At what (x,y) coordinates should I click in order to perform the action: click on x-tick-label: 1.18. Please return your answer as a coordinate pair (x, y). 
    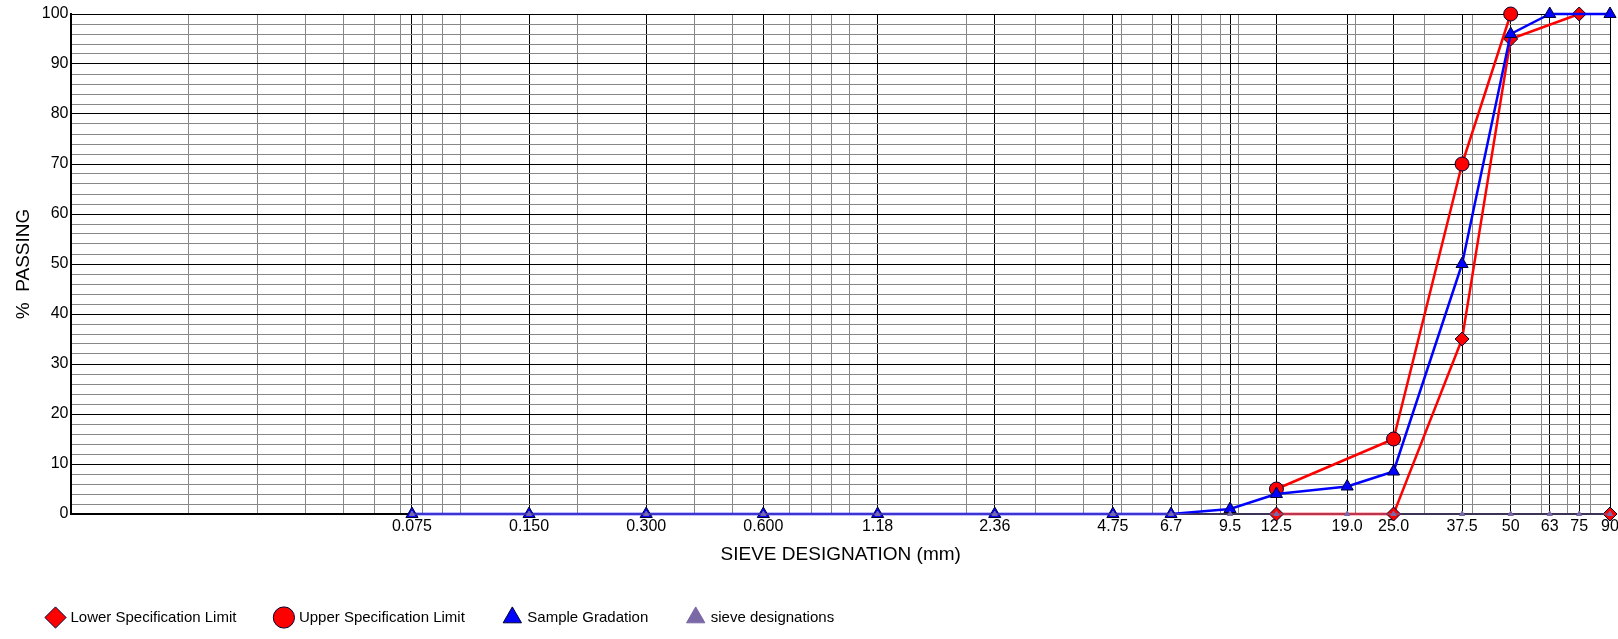
    Looking at the image, I should click on (878, 526).